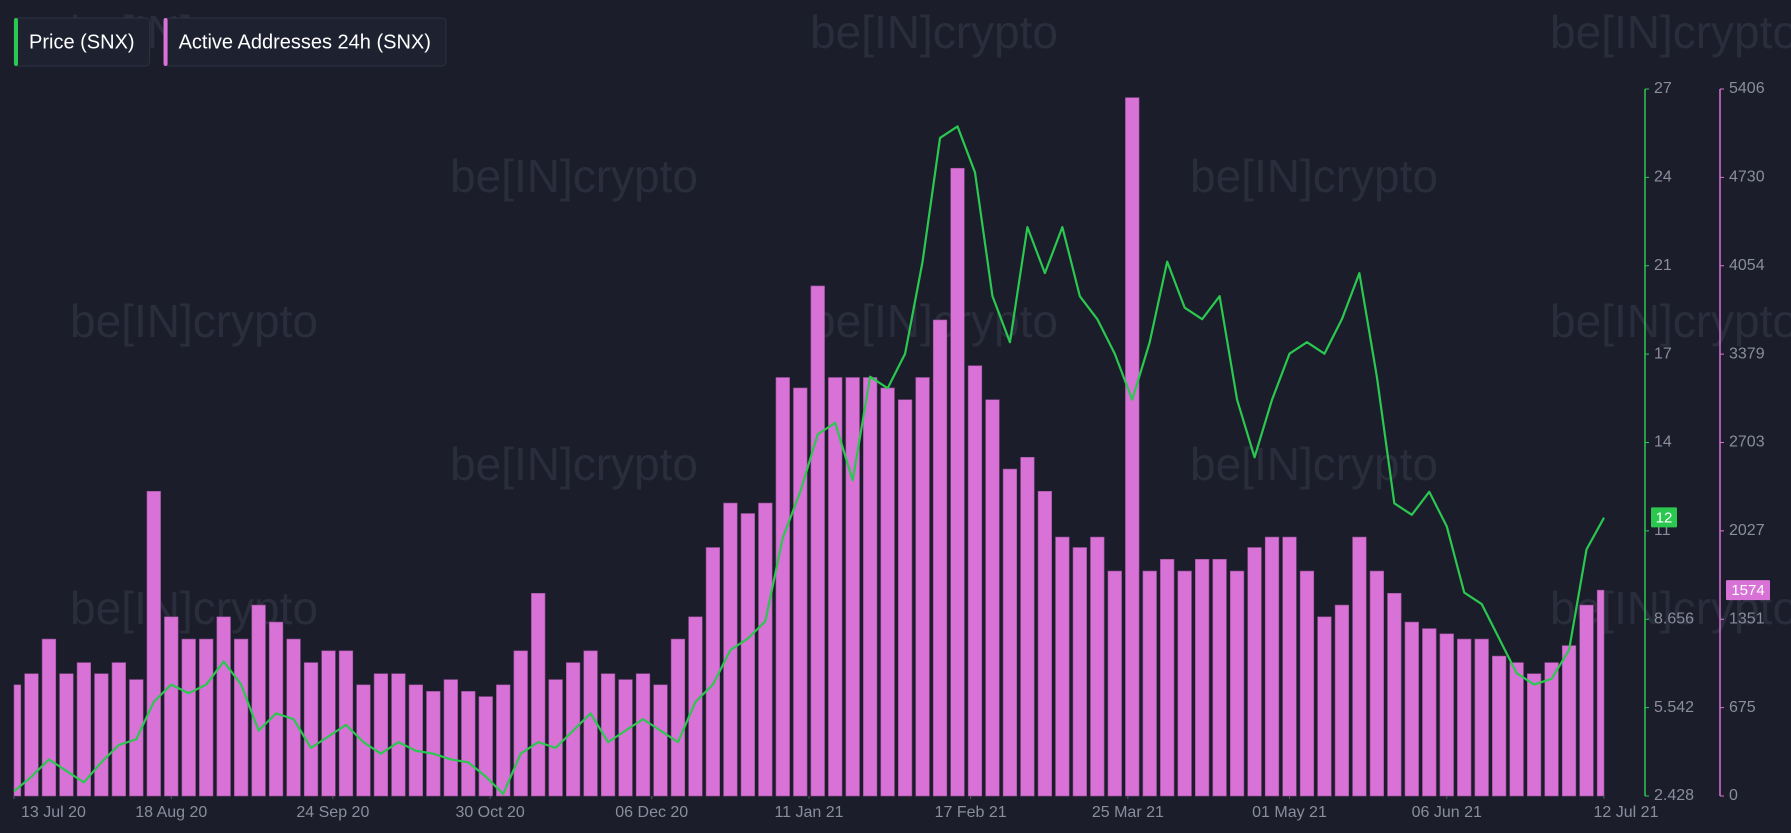  Describe the element at coordinates (1747, 265) in the screenshot. I see `y2-tick-label: 4054` at that location.